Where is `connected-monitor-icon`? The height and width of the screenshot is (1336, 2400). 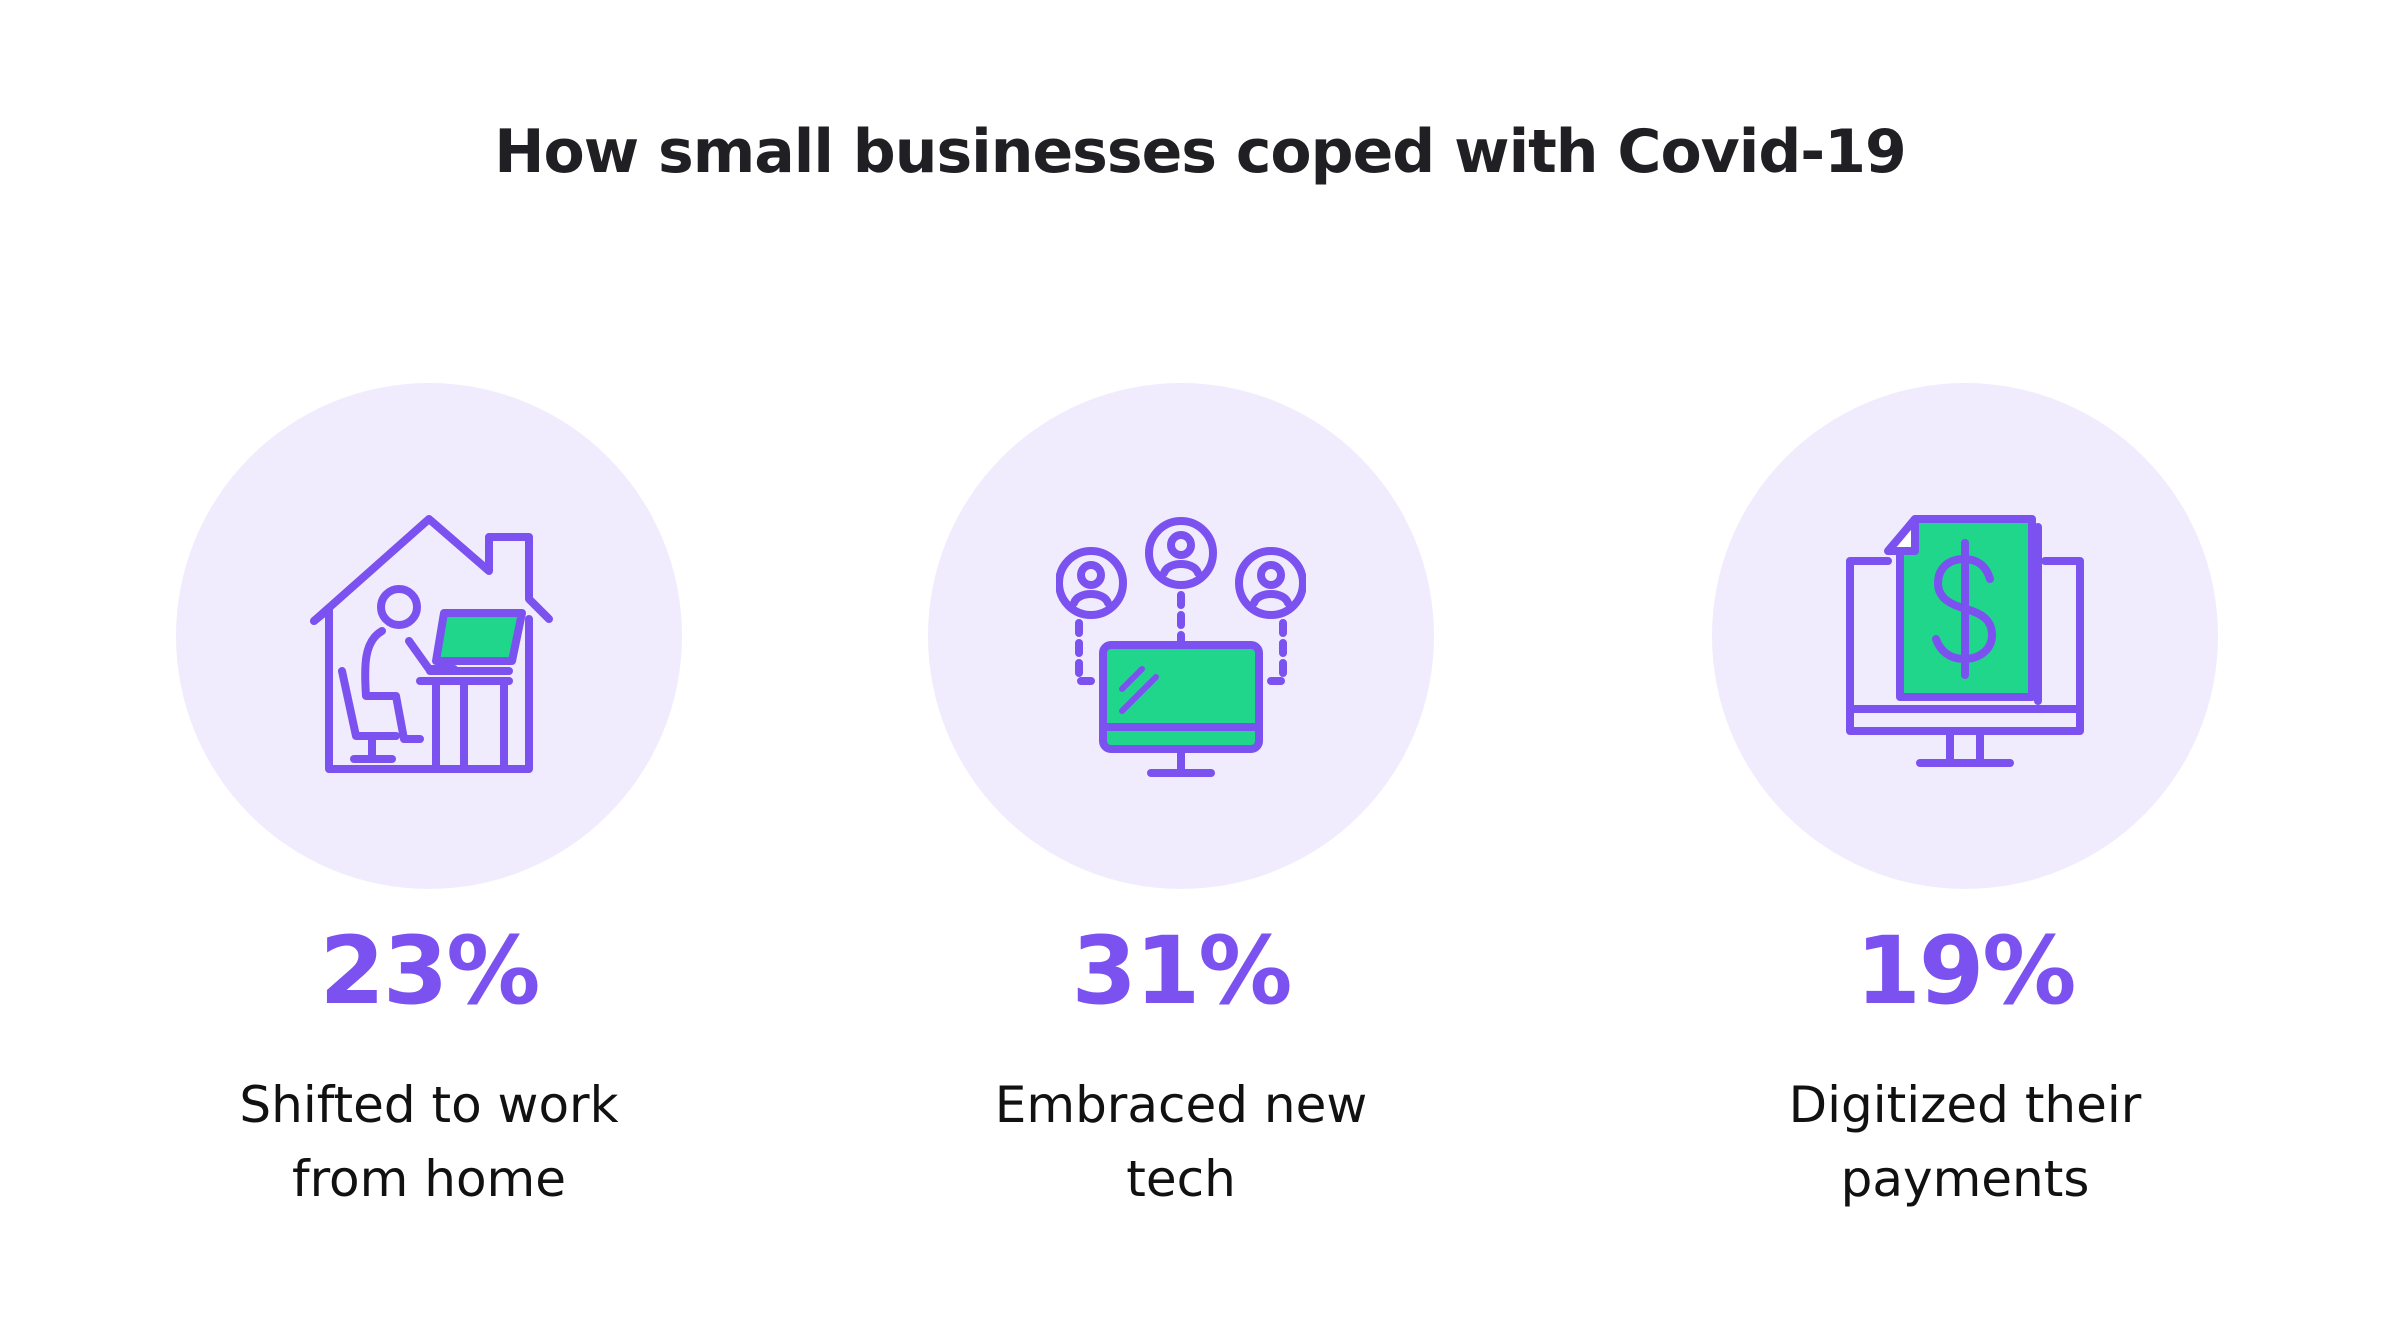
connected-monitor-icon is located at coordinates (1181, 647).